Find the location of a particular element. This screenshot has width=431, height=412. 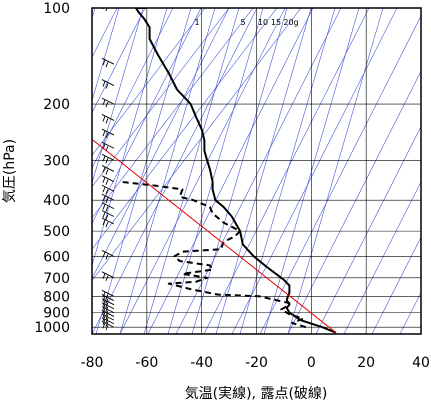

x-tick-label: 20 is located at coordinates (366, 363).